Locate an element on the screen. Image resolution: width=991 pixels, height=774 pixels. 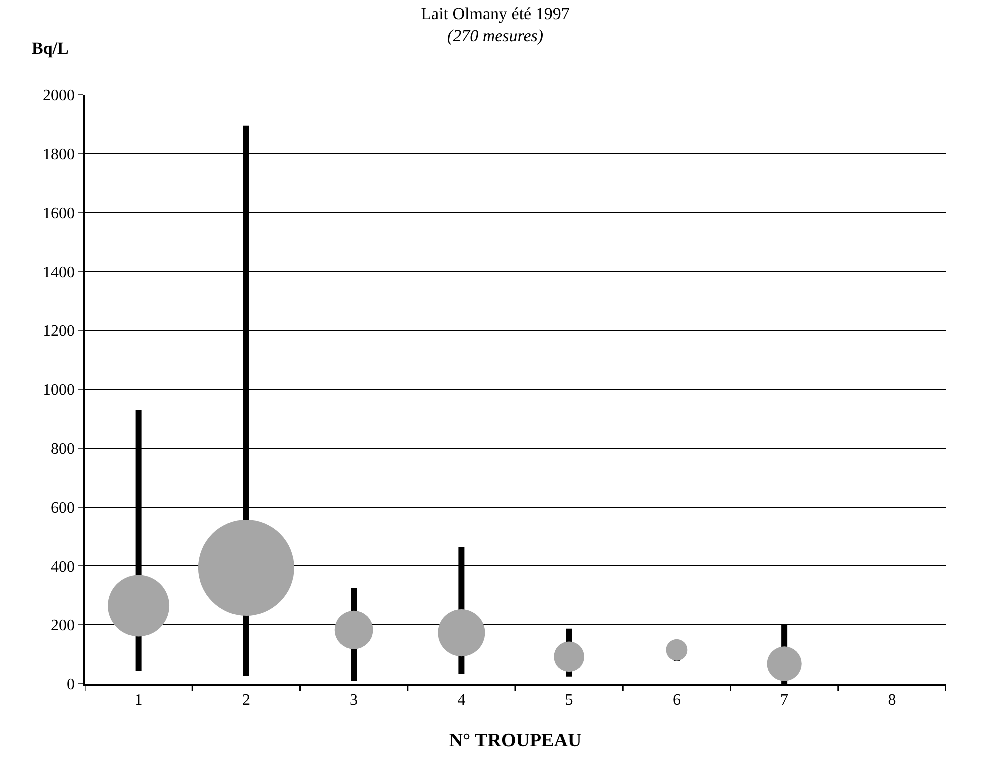
y-tick-label: 1200 is located at coordinates (59, 331).